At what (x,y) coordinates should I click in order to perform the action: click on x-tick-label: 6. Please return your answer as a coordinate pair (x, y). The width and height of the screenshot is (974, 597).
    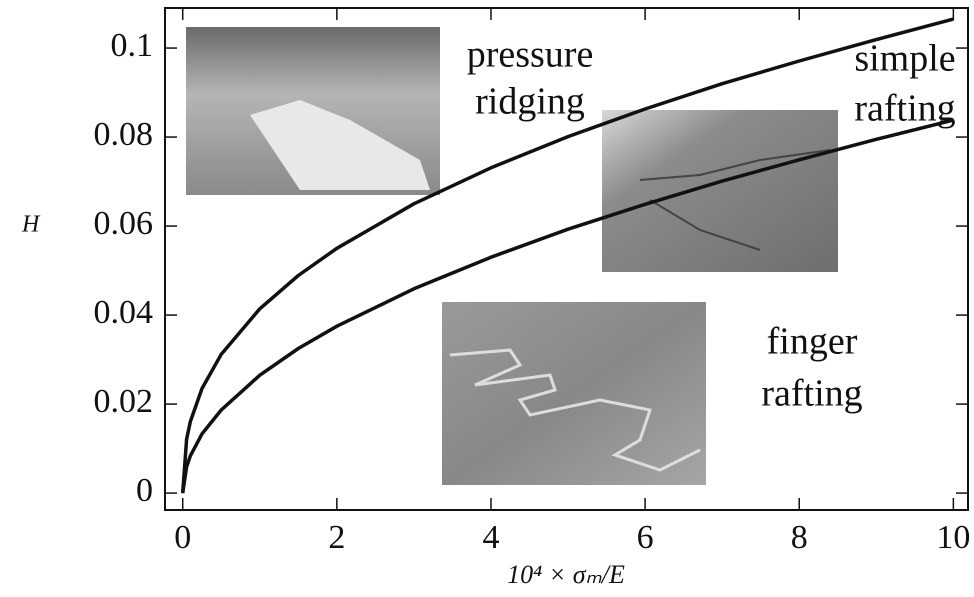
    Looking at the image, I should click on (645, 537).